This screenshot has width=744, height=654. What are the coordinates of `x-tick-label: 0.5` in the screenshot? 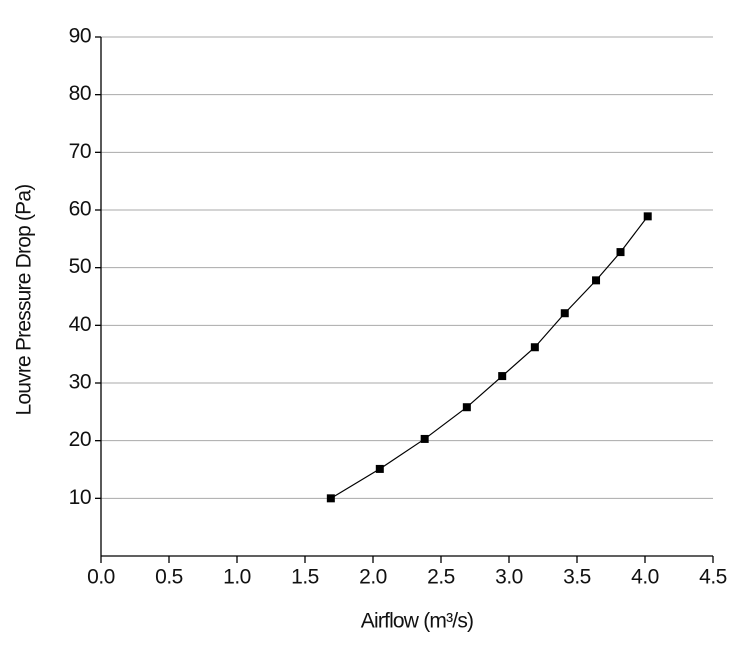 It's located at (169, 577).